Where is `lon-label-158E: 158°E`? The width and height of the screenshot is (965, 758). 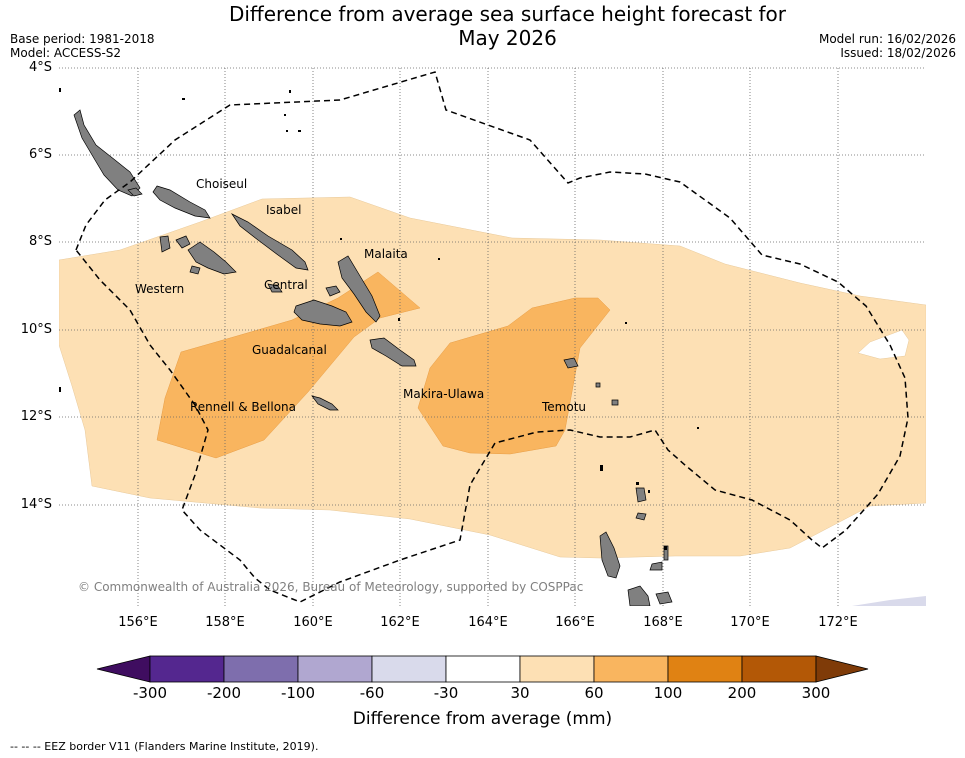 lon-label-158E: 158°E is located at coordinates (225, 622).